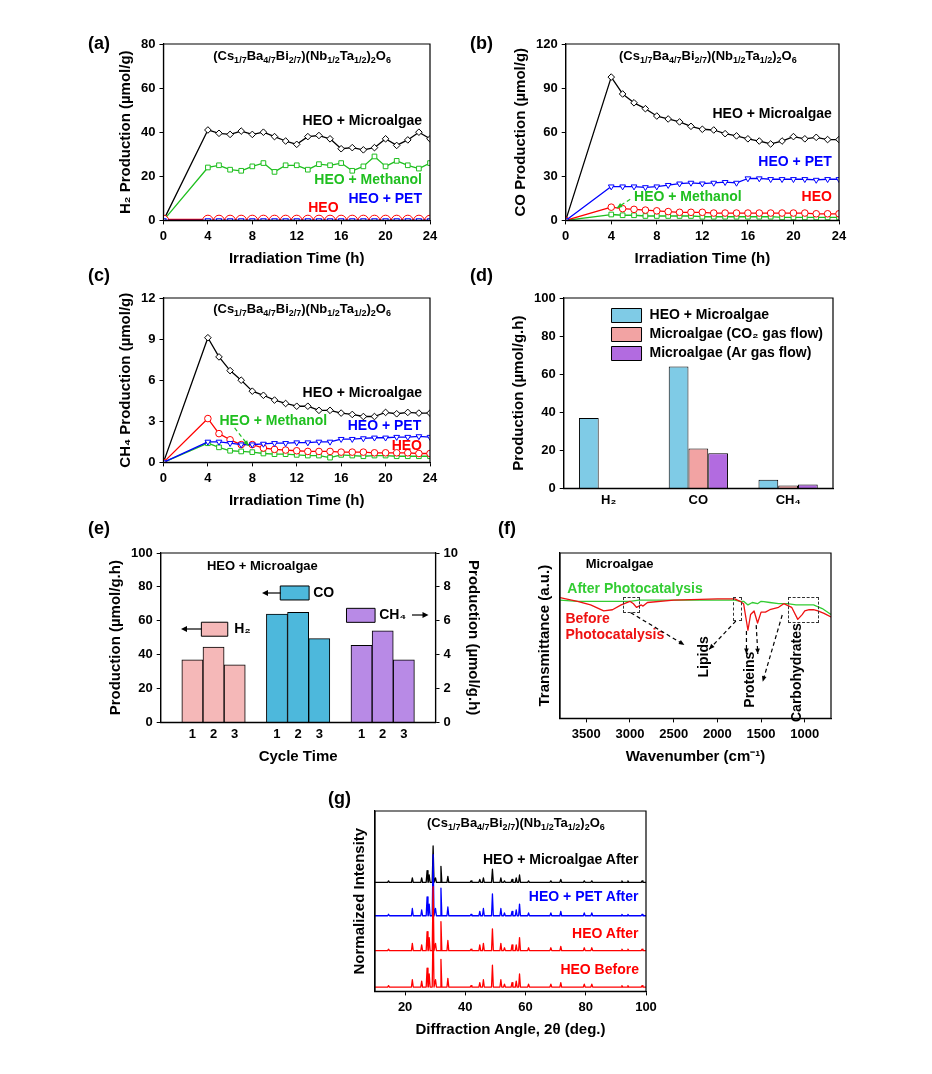 This screenshot has height=1074, width=932. Describe the element at coordinates (507, 527) in the screenshot. I see `chart-title: (f)` at that location.